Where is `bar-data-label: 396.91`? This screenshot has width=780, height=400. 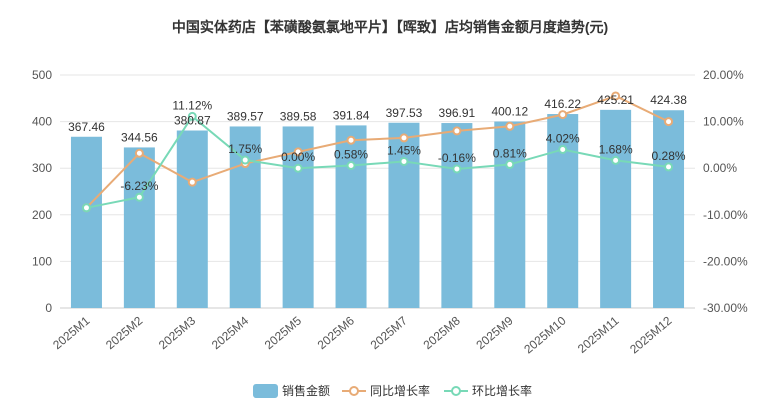
bar-data-label: 396.91 is located at coordinates (457, 113).